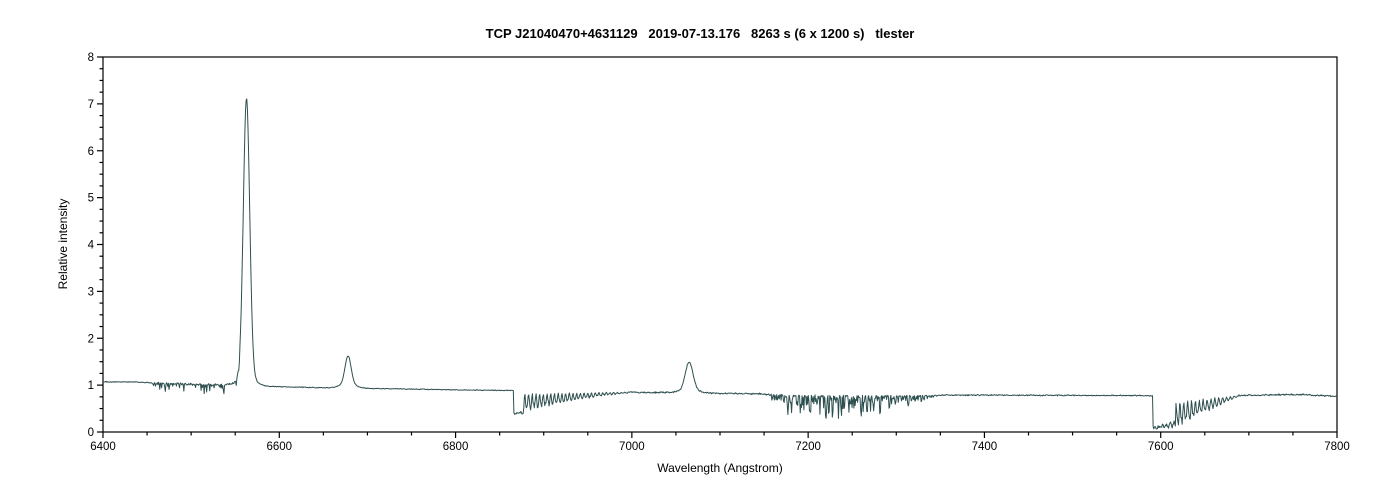 The image size is (1400, 500). Describe the element at coordinates (91, 199) in the screenshot. I see `y-tick-label: 5` at that location.